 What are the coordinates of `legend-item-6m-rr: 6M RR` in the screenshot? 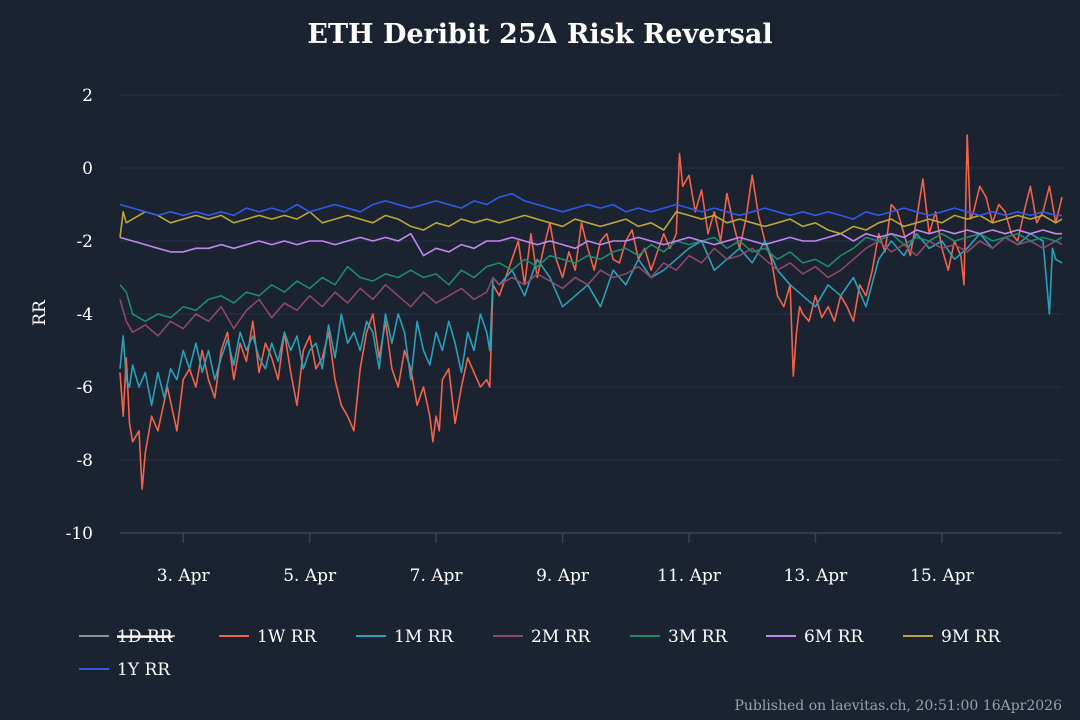 It's located at (815, 637).